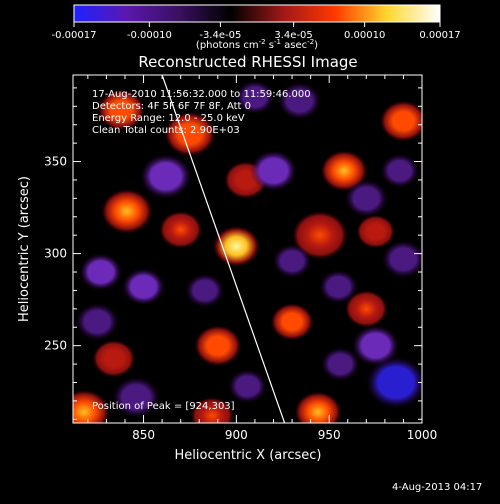  I want to click on colorbar-tick-label: -0.00017, so click(74, 35).